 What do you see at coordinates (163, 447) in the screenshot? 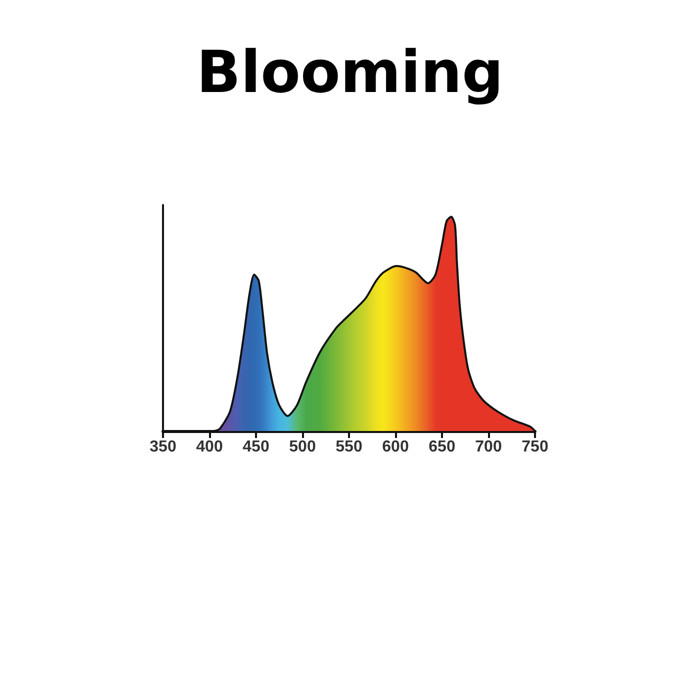
I see `x-tick-label: 350` at bounding box center [163, 447].